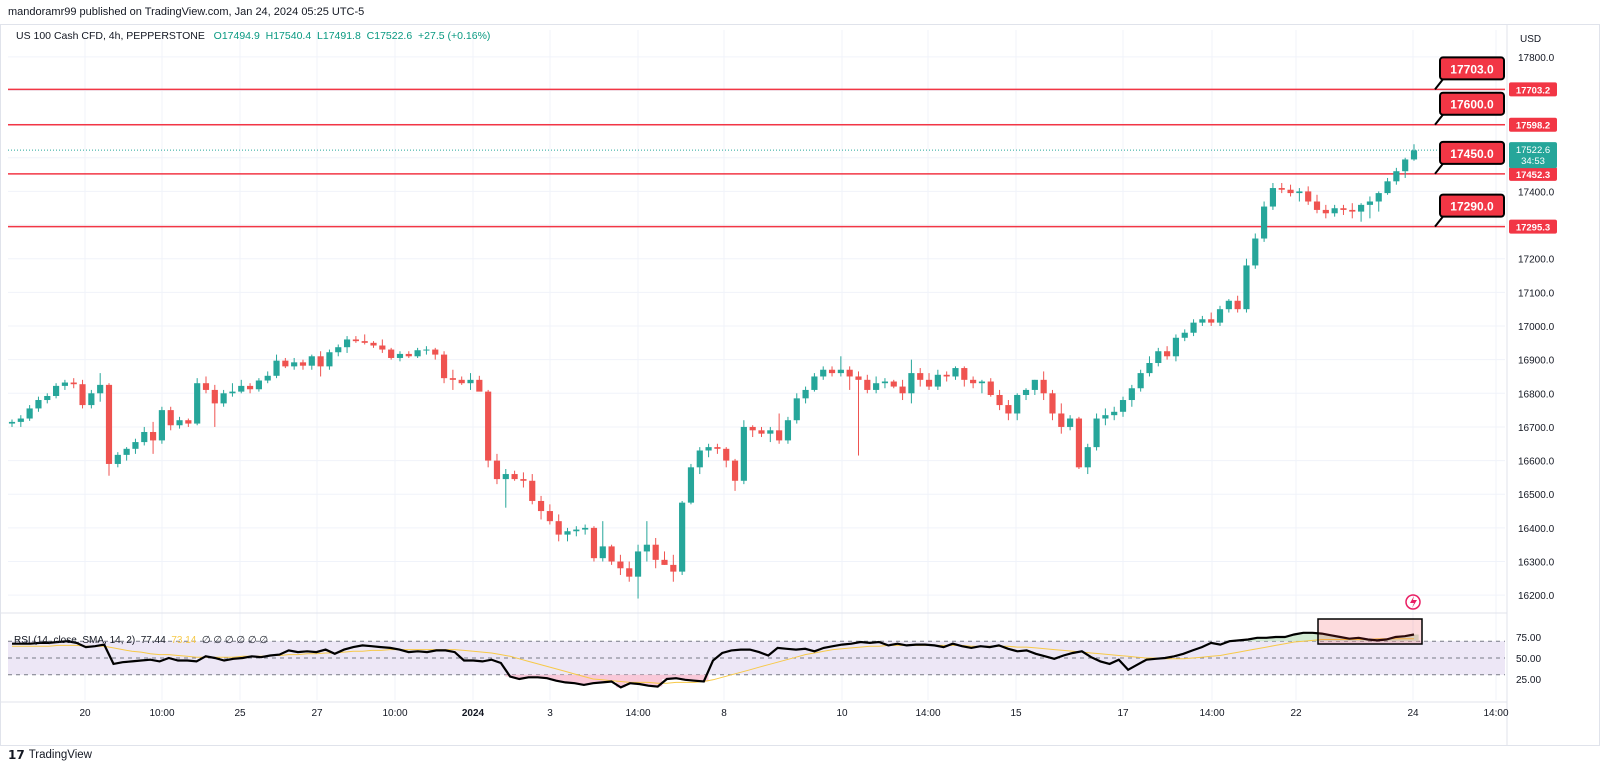 This screenshot has height=770, width=1600. I want to click on price-tick-label: 17800.0, so click(1536, 58).